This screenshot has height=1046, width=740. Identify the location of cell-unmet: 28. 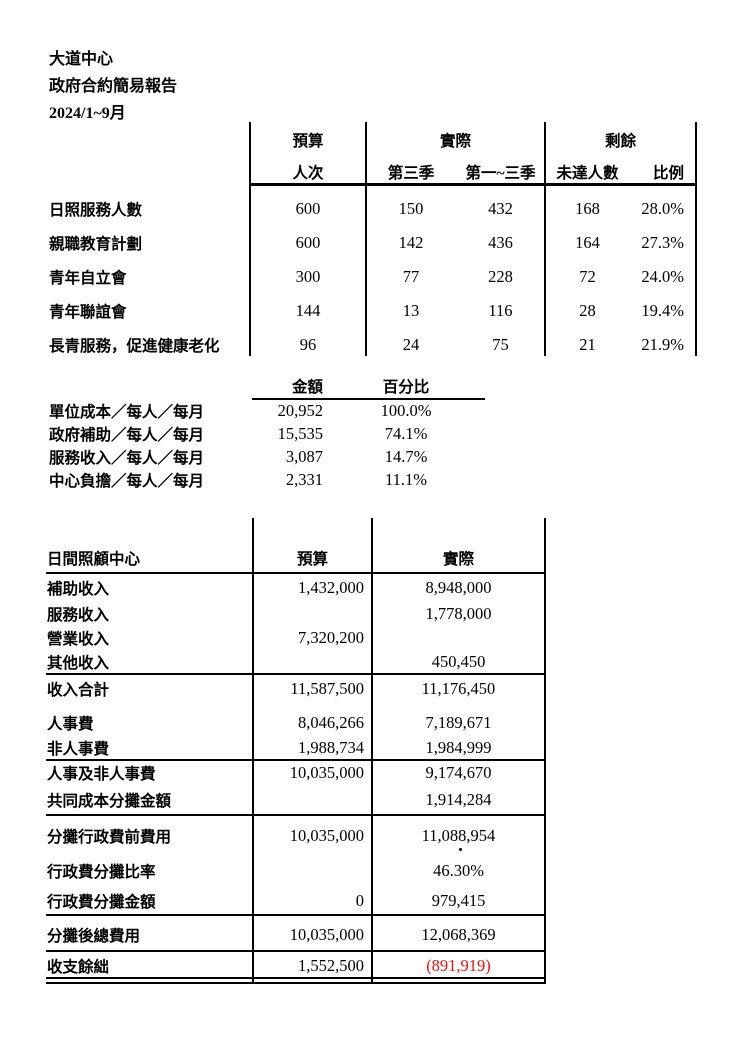
(587, 310).